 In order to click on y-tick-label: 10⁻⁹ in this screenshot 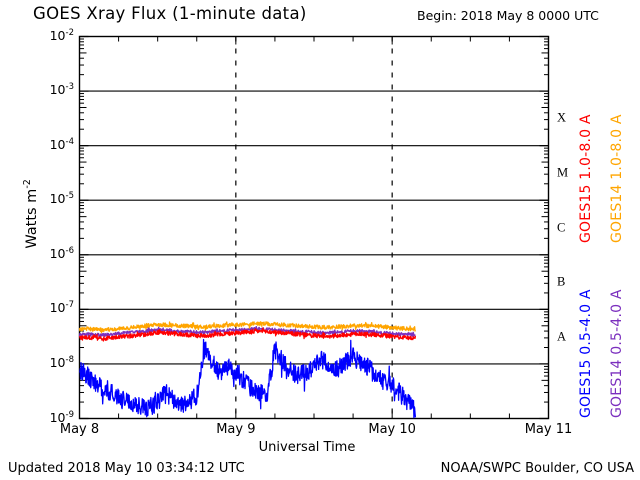, I will do `click(61, 417)`.